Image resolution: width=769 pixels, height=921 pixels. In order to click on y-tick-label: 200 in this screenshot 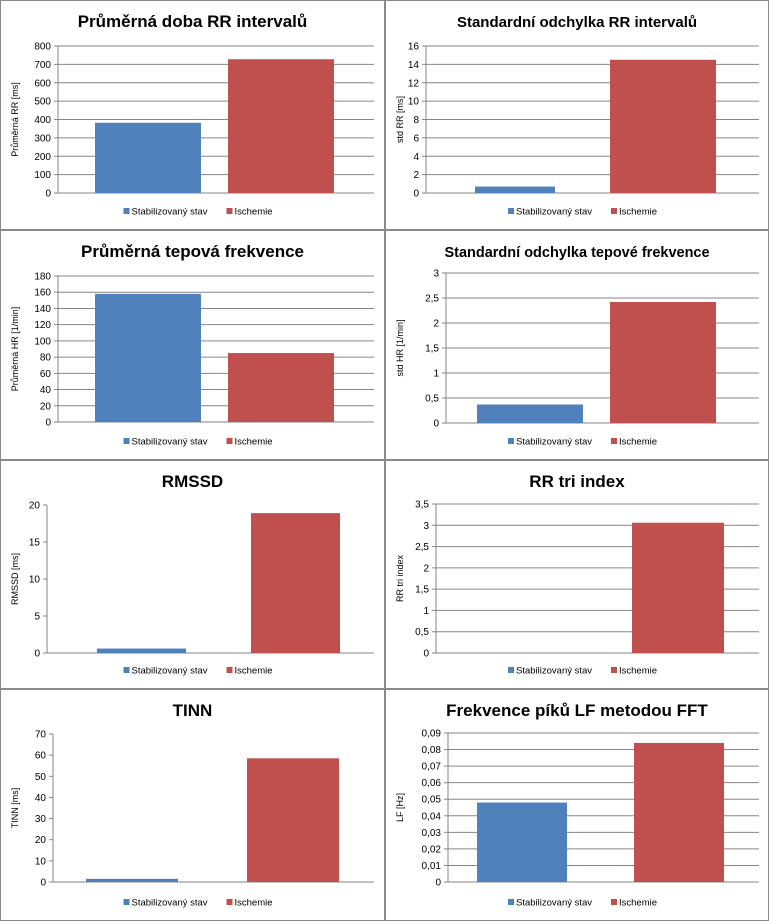, I will do `click(42, 157)`.